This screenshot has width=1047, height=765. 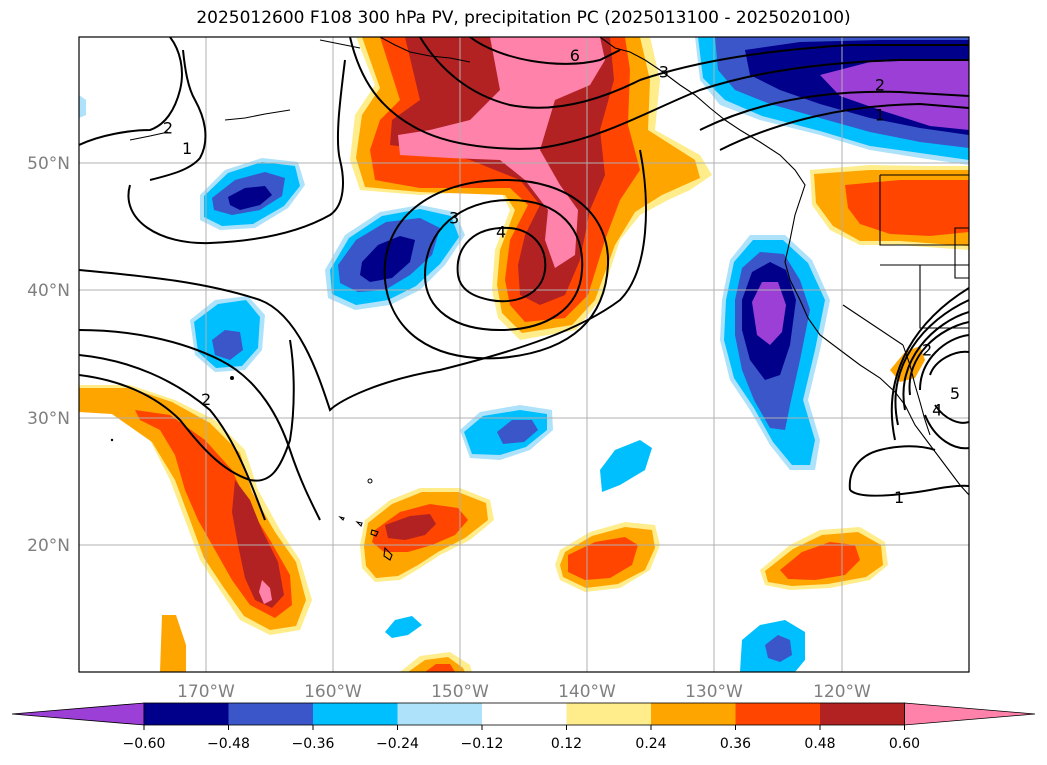 I want to click on anomaly-warm-east-red, so click(x=820, y=561).